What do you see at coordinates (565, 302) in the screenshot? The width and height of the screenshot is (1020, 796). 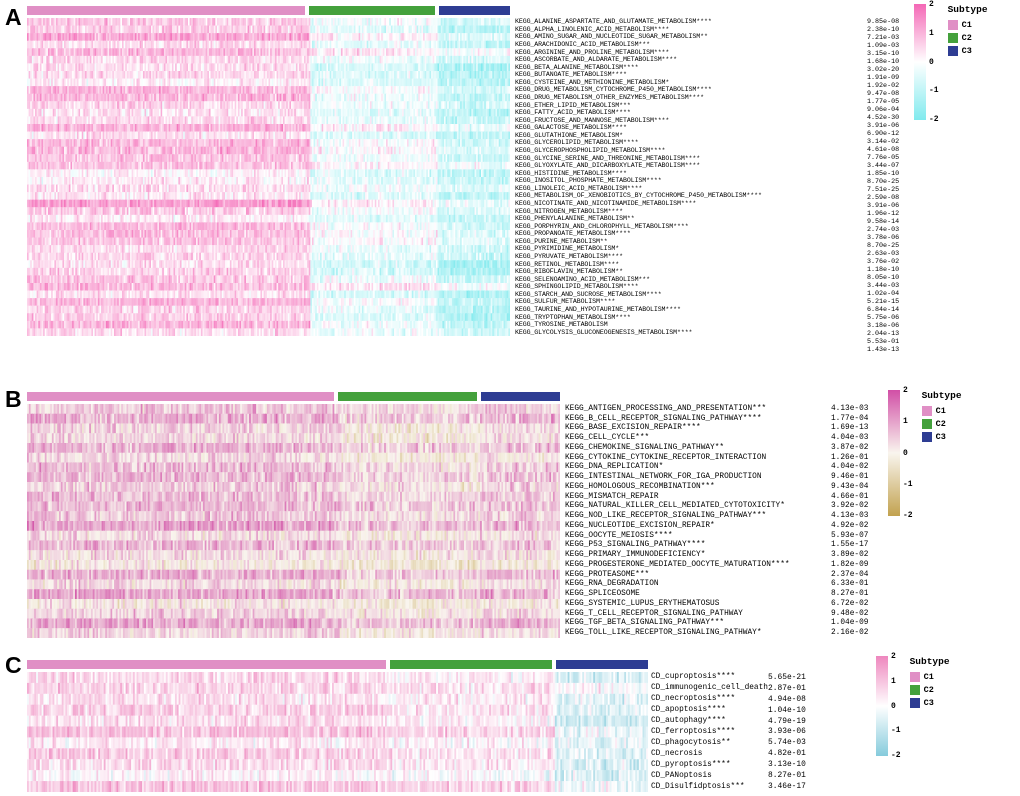 I see `pathway-row-label: KEGG_SULFUR_METABOLISM****` at bounding box center [565, 302].